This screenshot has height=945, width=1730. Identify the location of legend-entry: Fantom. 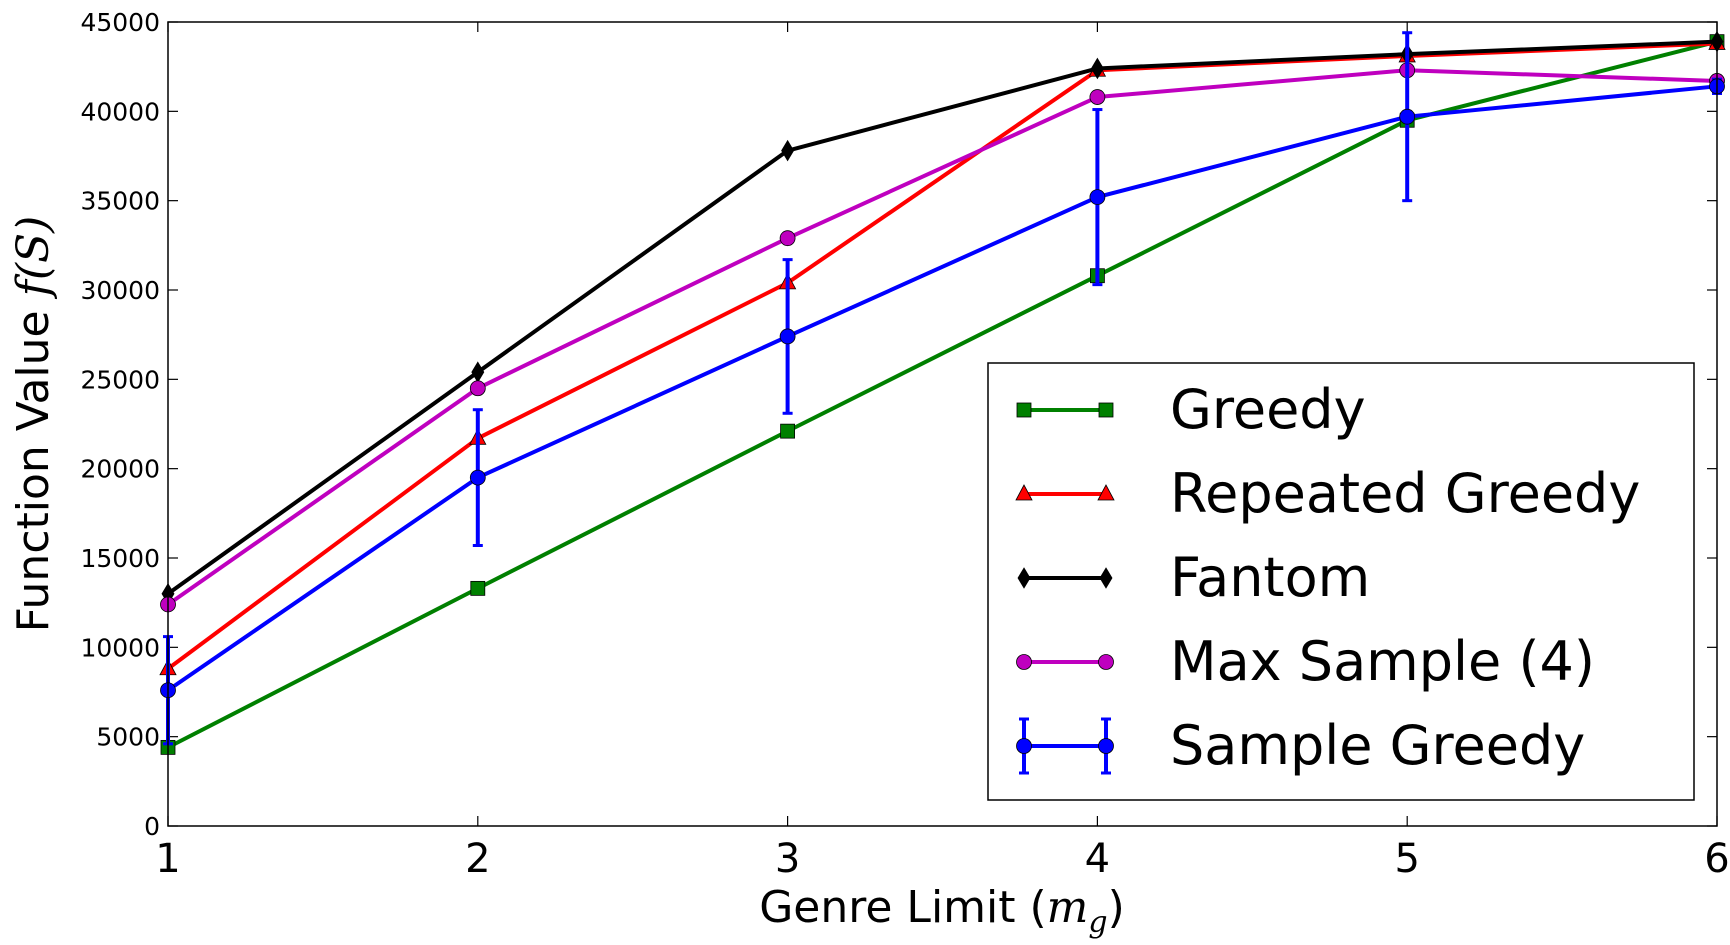
(1193, 577).